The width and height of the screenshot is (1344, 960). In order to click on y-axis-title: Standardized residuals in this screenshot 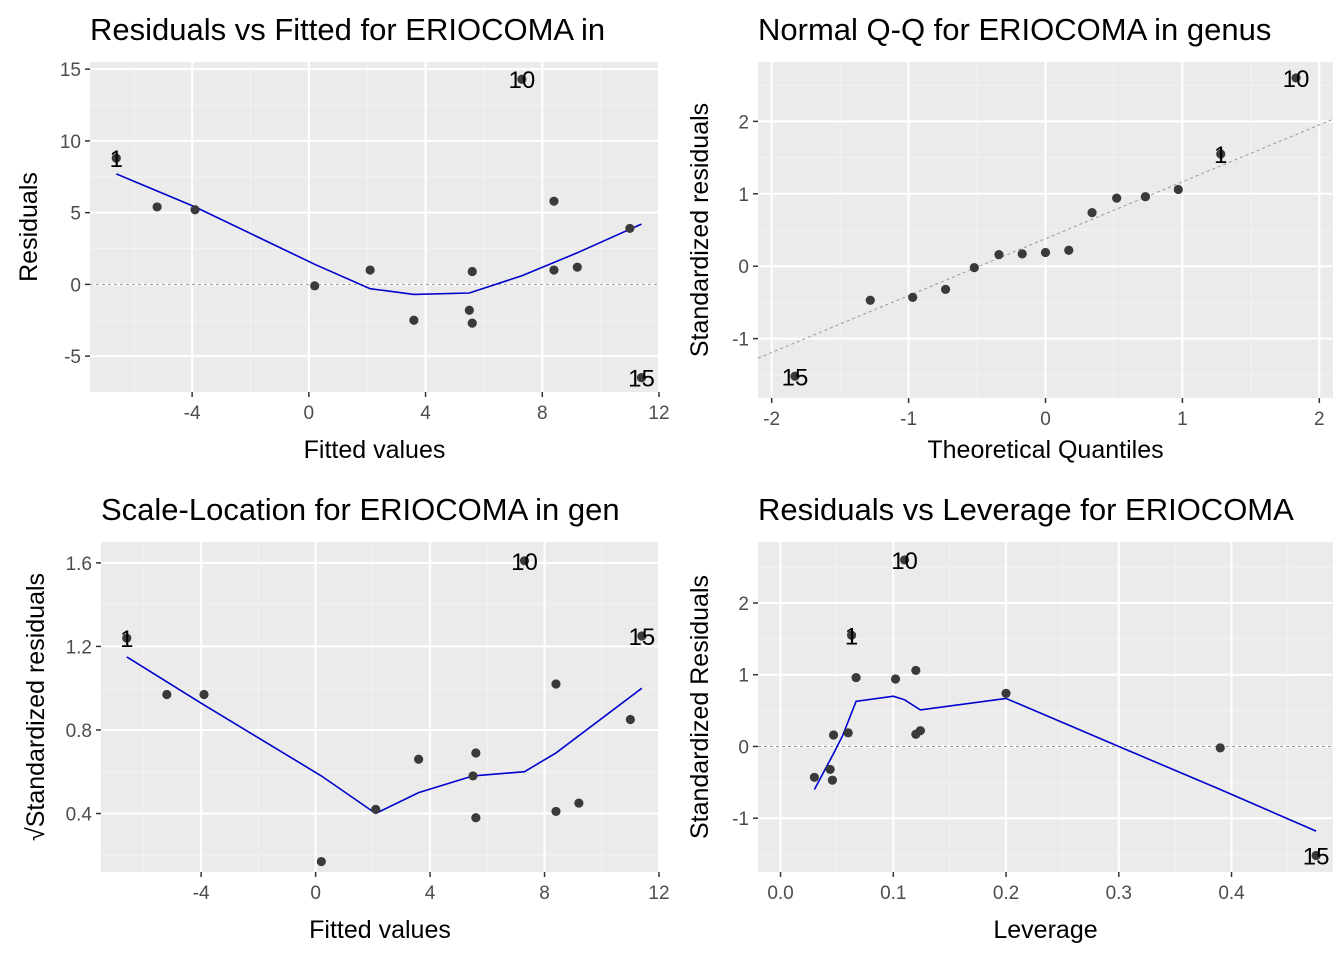, I will do `click(700, 230)`.